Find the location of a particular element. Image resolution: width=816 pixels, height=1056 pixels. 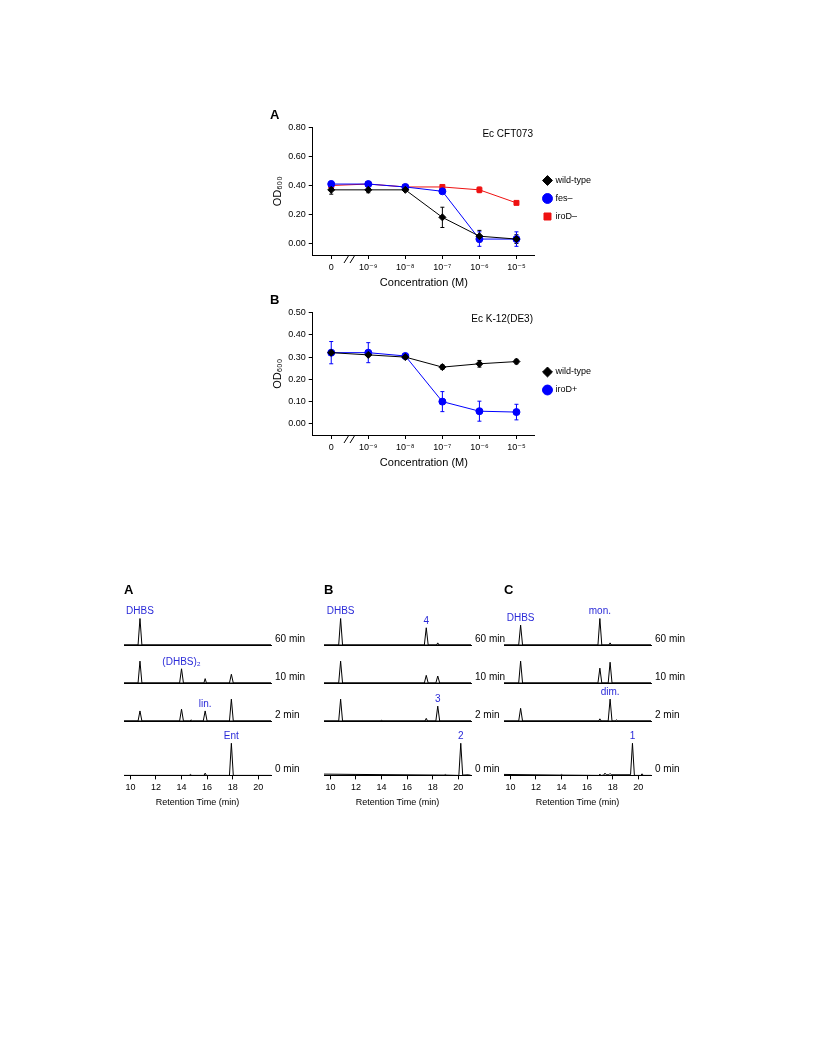

legend-label: iroD– is located at coordinates (566, 215).